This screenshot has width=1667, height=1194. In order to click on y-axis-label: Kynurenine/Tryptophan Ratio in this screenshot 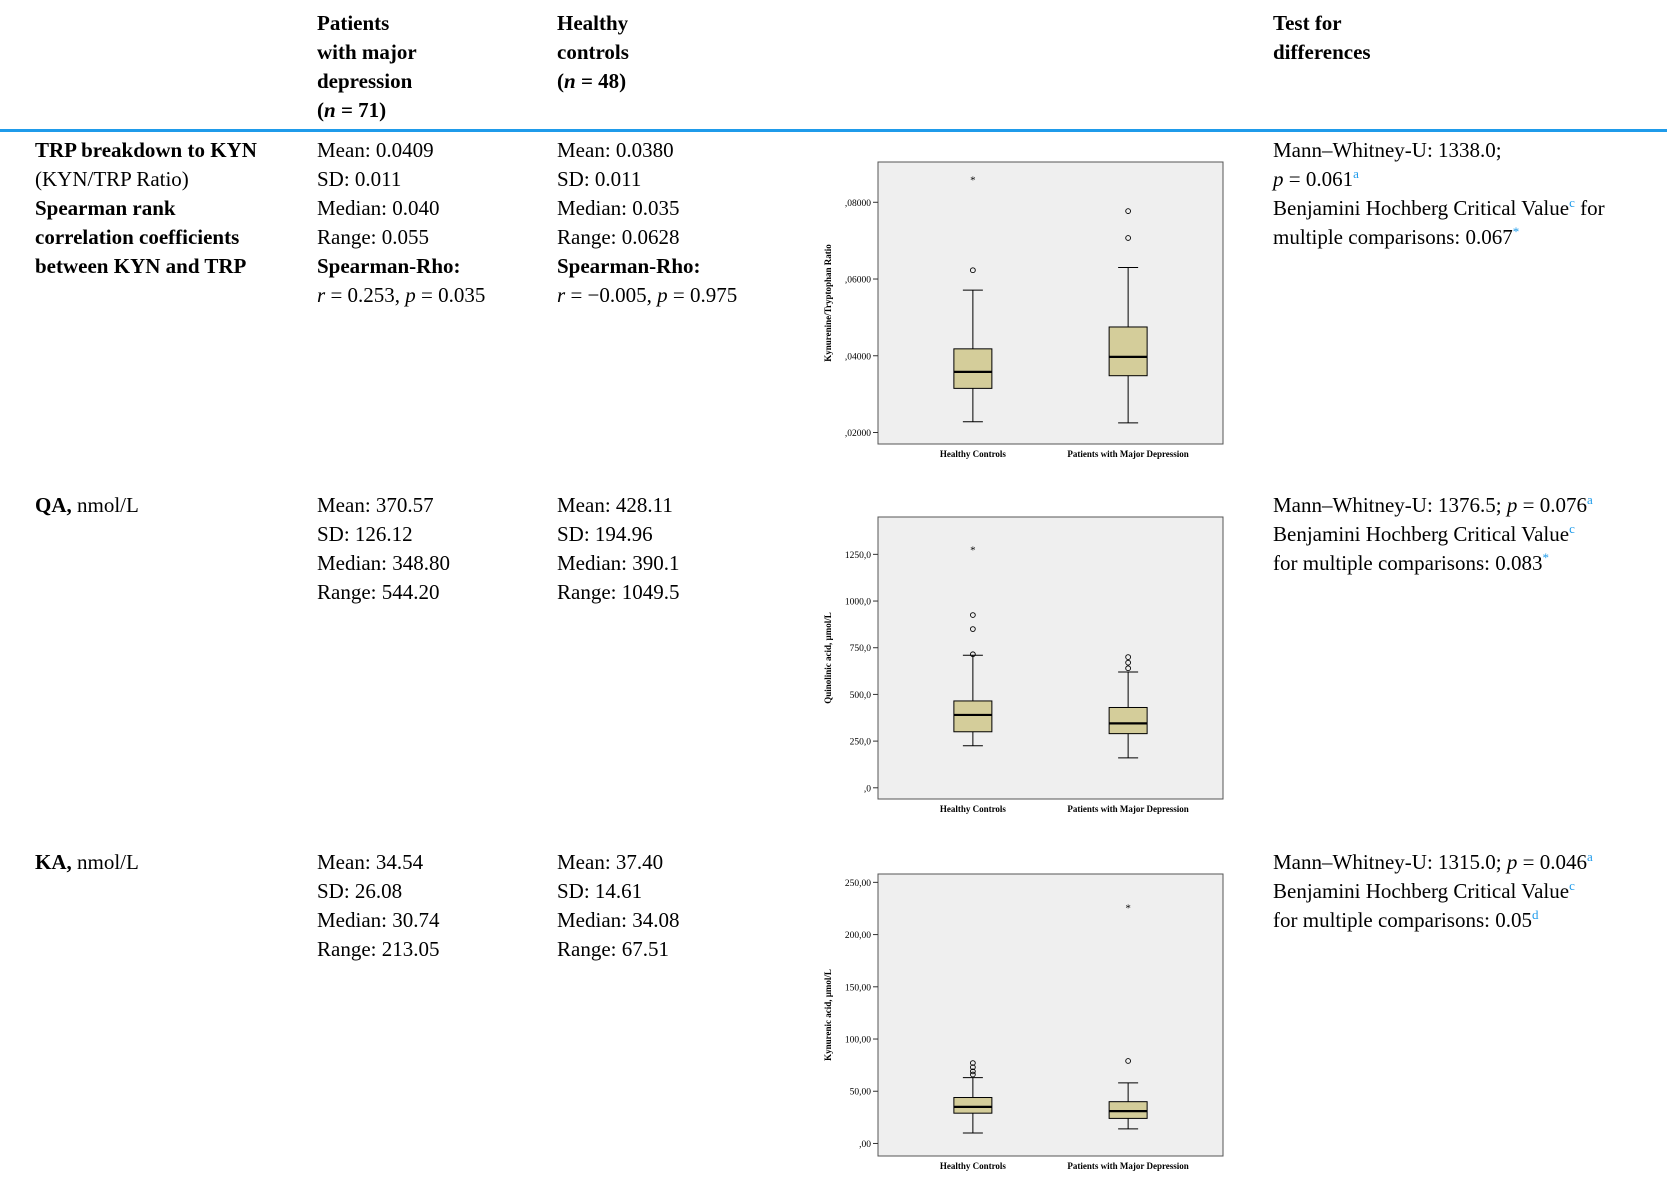, I will do `click(828, 303)`.